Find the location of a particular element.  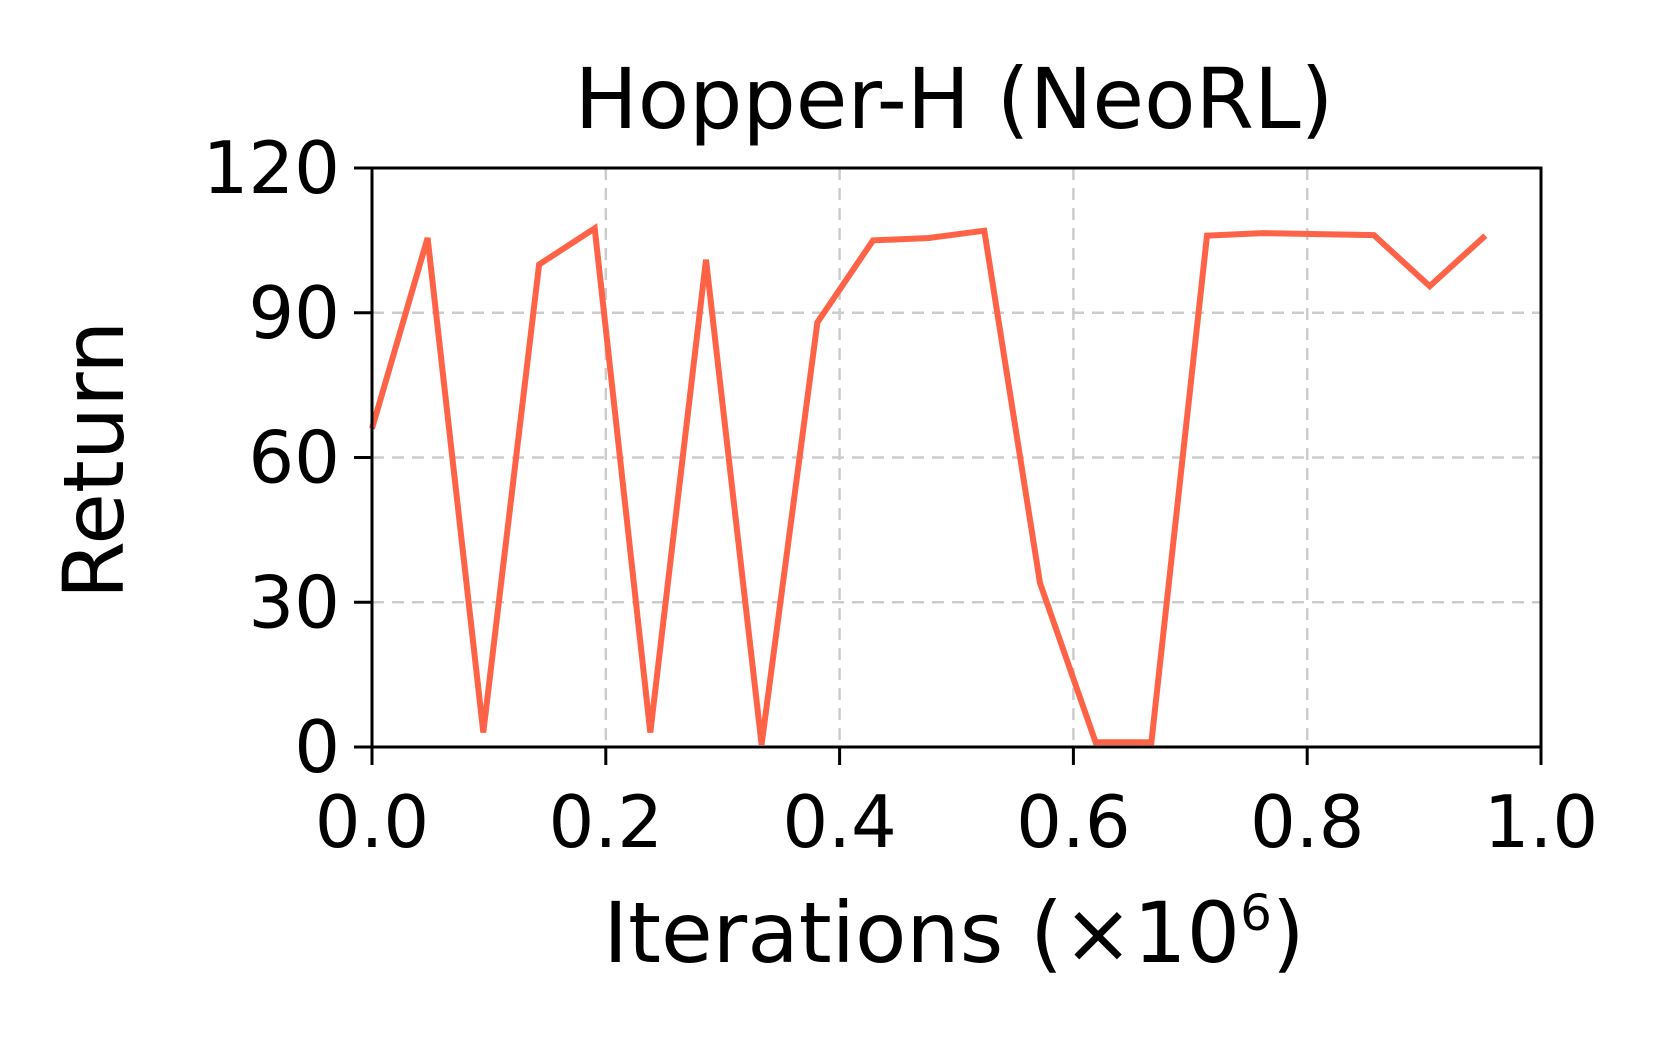

x-tick-label: 0.8 is located at coordinates (1307, 822).